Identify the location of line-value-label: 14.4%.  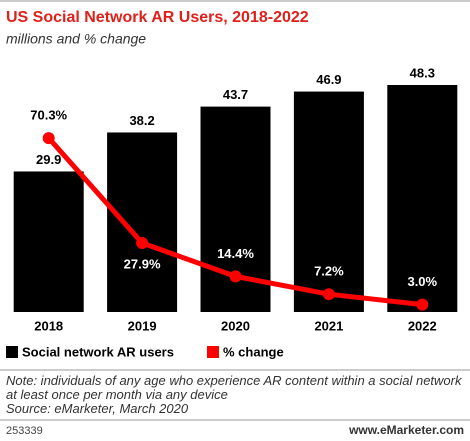
(235, 253).